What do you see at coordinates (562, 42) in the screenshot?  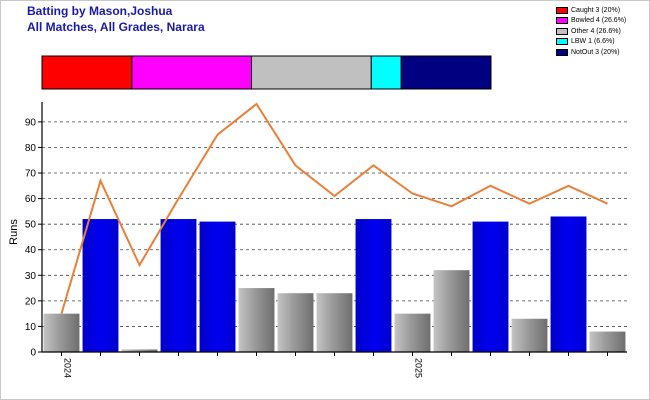 I see `legend-swatch-lbw` at bounding box center [562, 42].